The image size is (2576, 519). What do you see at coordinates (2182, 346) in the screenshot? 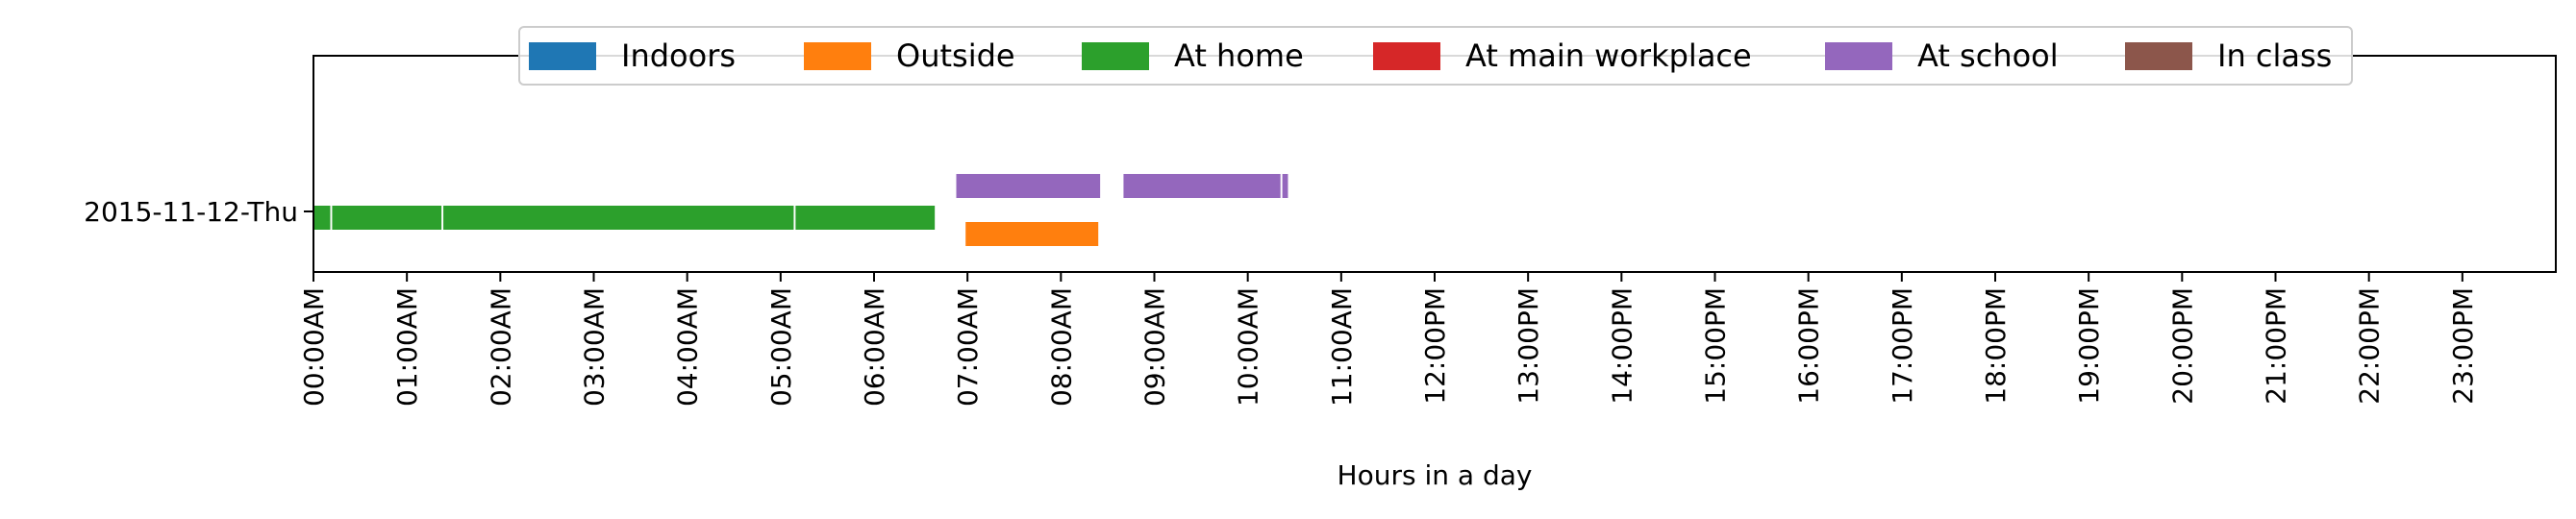
I see `x-tick-label: 20:00PM` at bounding box center [2182, 346].